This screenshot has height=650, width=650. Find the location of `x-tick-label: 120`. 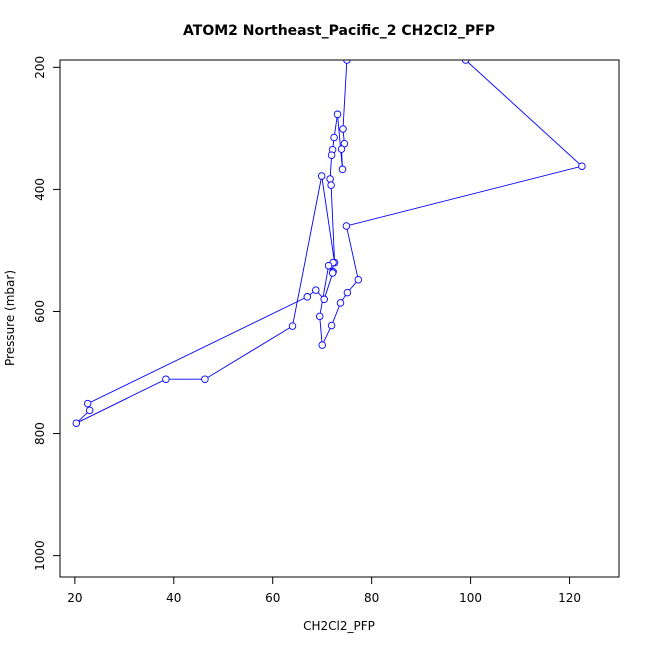

x-tick-label: 120 is located at coordinates (569, 598).